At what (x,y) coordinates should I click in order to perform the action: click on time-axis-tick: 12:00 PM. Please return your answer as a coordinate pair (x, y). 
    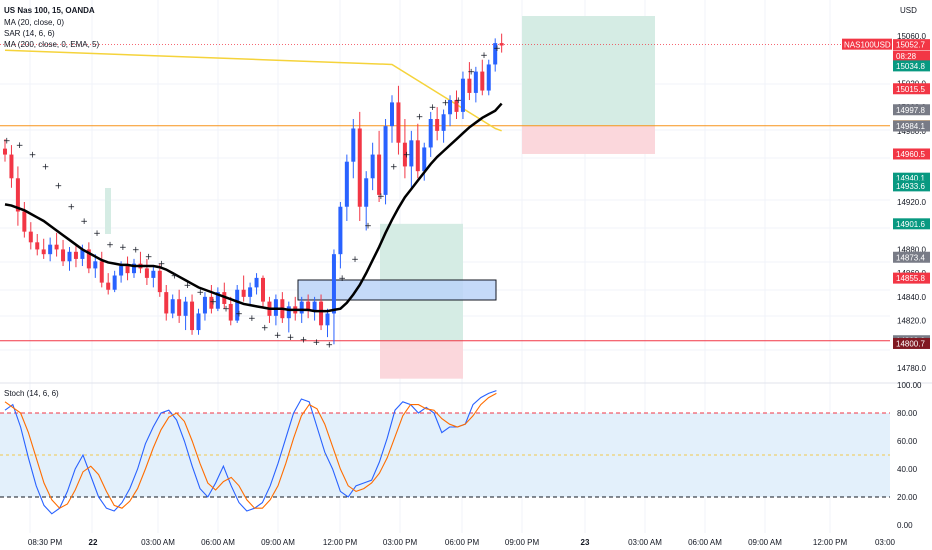
    Looking at the image, I should click on (830, 542).